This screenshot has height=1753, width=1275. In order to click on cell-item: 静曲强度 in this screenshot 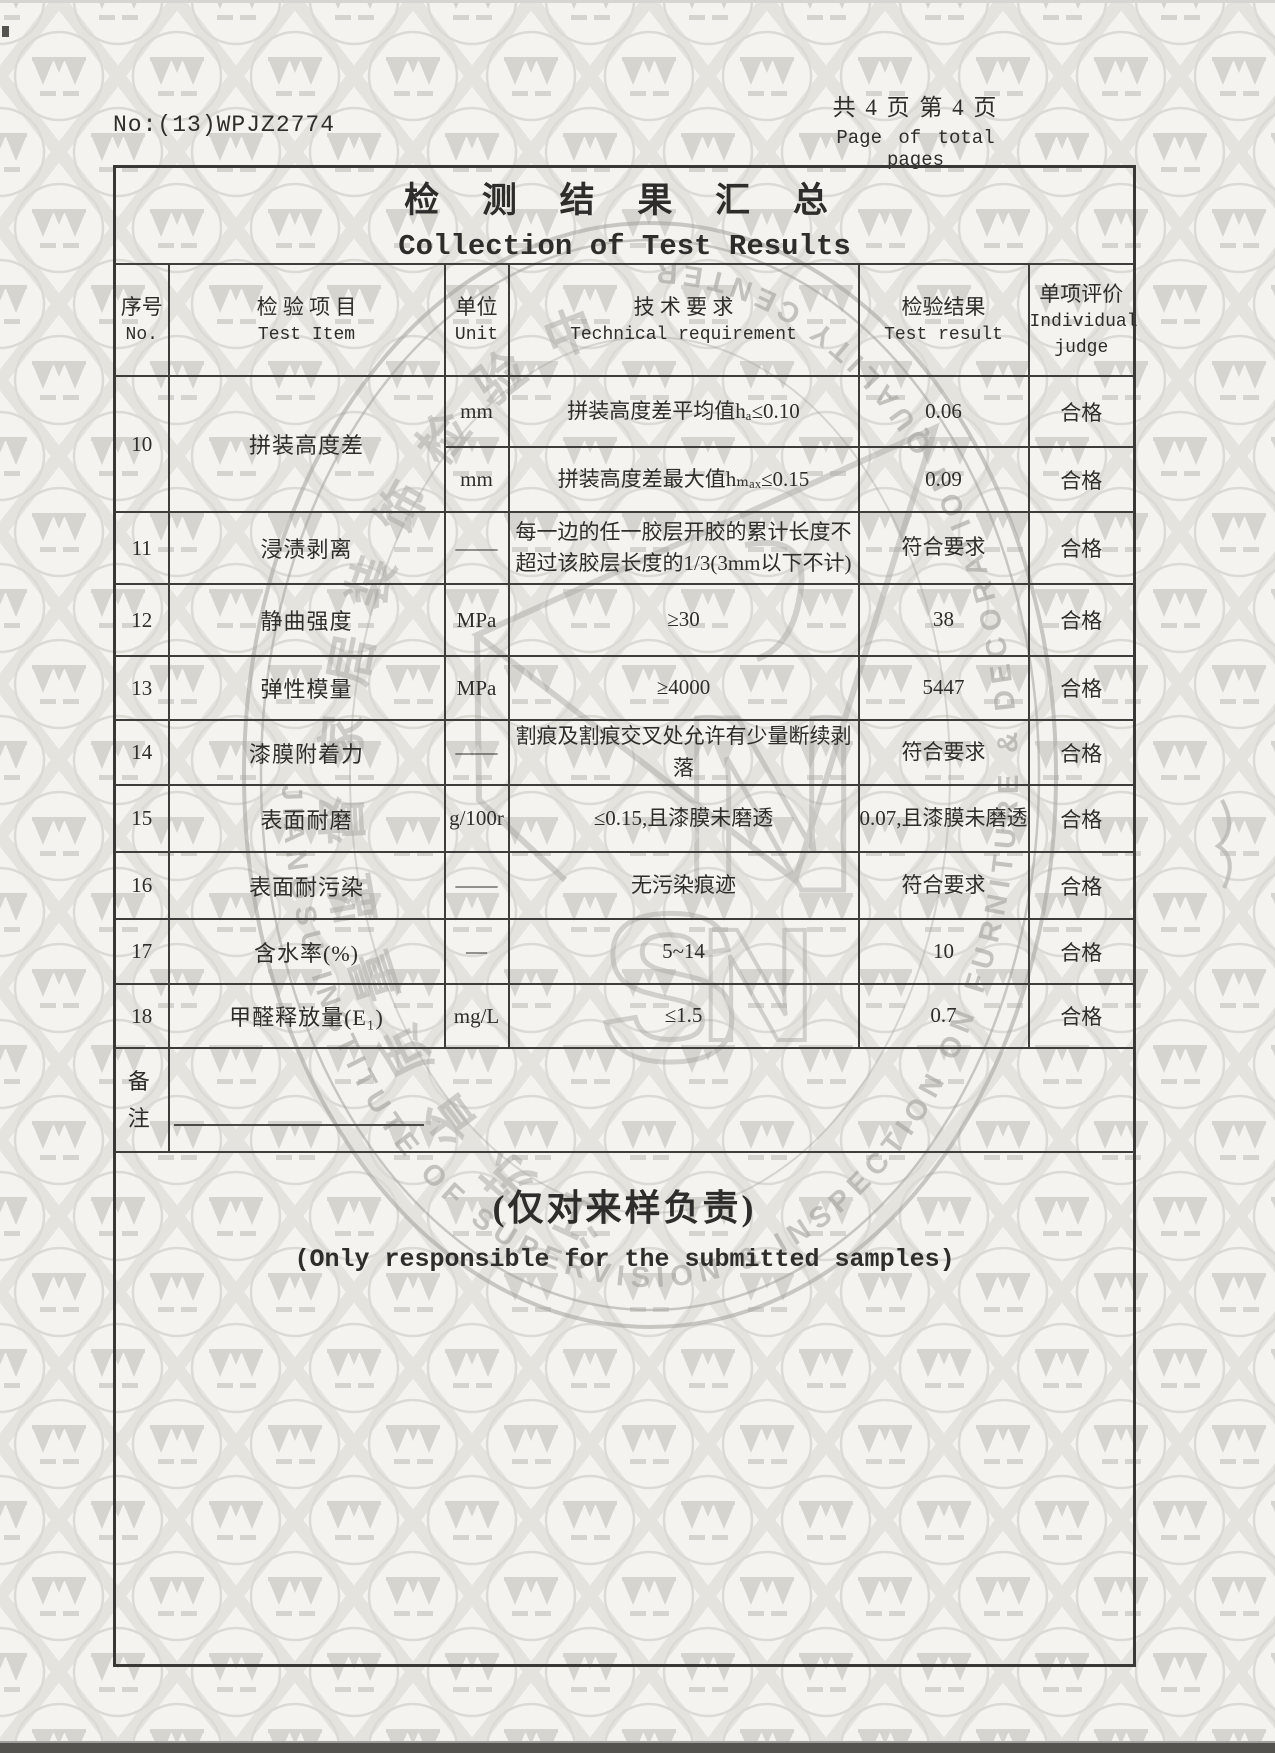, I will do `click(306, 620)`.